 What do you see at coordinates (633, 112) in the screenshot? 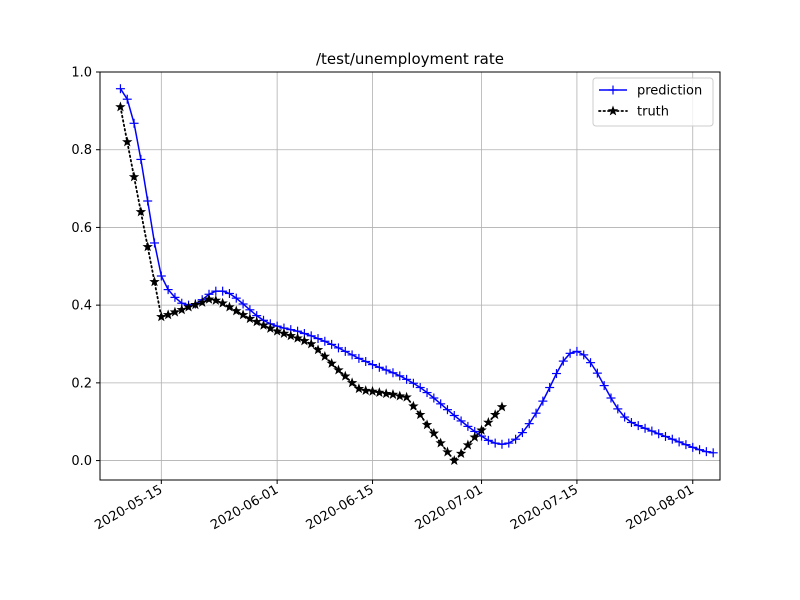
I see `legend-entry-truth: truth` at bounding box center [633, 112].